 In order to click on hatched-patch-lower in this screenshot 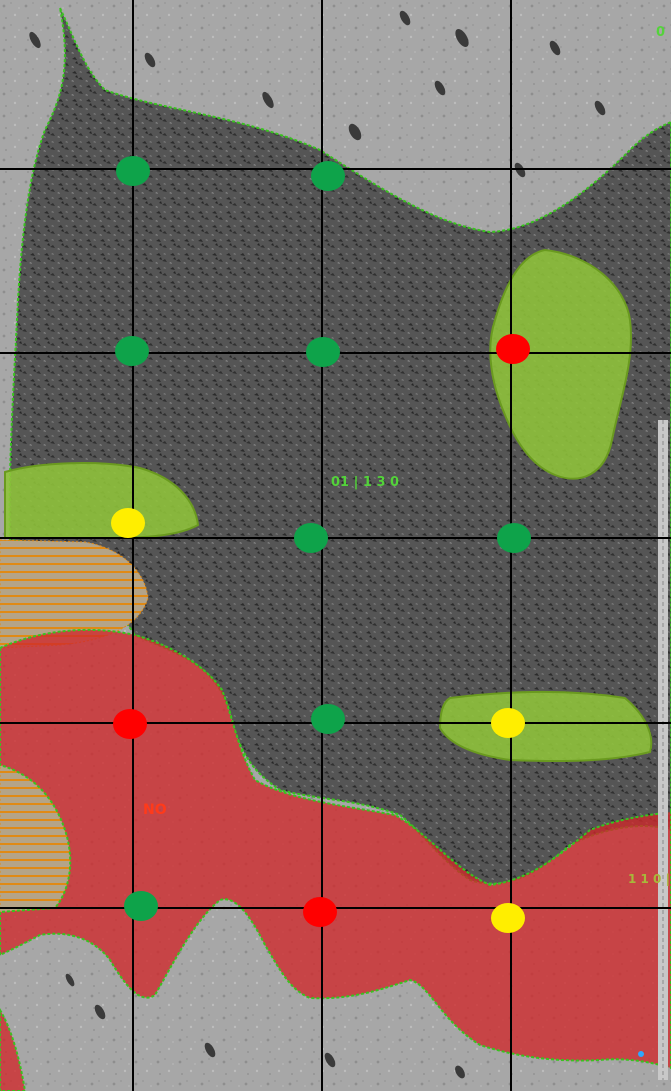, I will do `click(35, 838)`.